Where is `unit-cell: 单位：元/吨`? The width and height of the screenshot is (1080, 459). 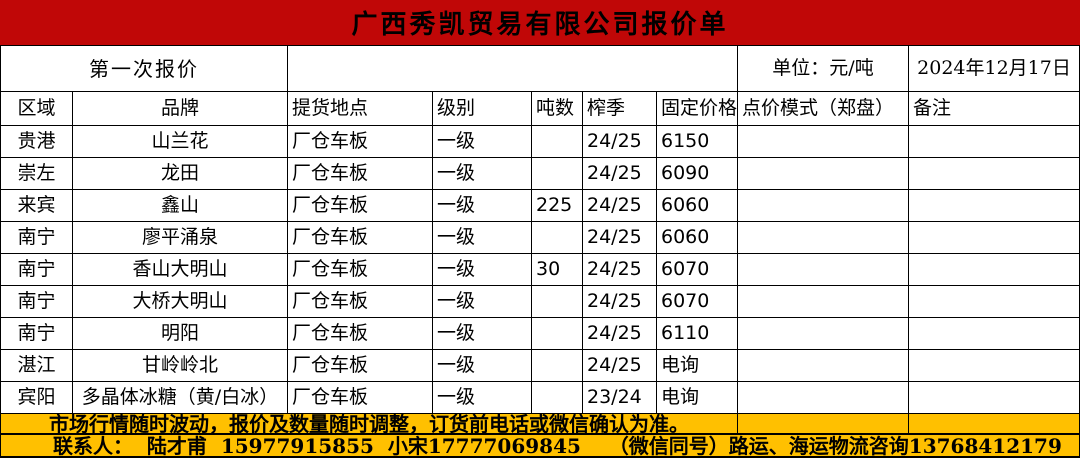 unit-cell: 单位：元/吨 is located at coordinates (823, 69).